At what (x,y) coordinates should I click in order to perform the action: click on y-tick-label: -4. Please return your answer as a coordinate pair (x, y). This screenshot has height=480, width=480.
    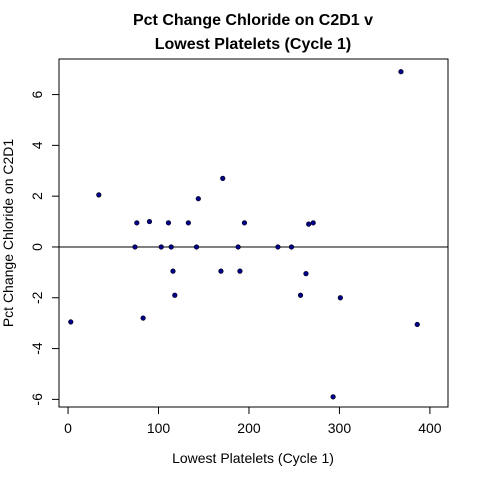
    Looking at the image, I should click on (37, 348).